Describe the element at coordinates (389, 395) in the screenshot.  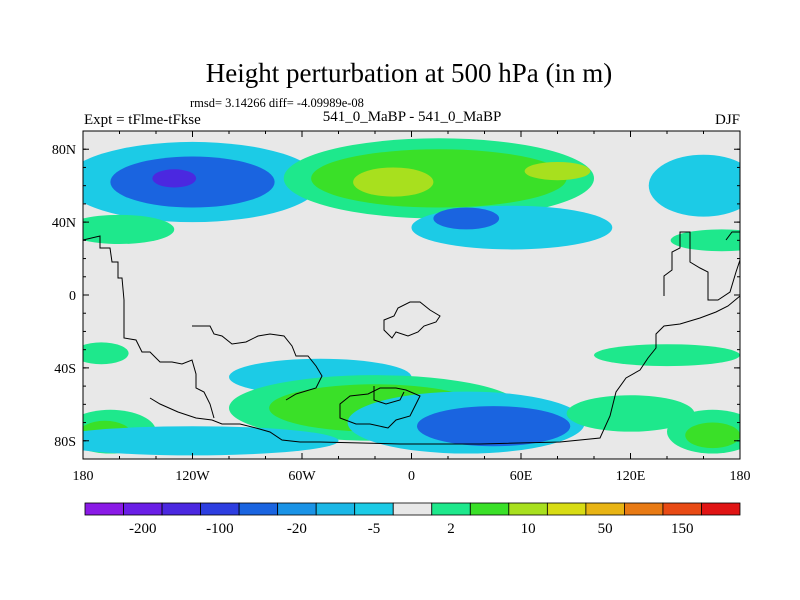
I see `coastline-peninsula-inner` at that location.